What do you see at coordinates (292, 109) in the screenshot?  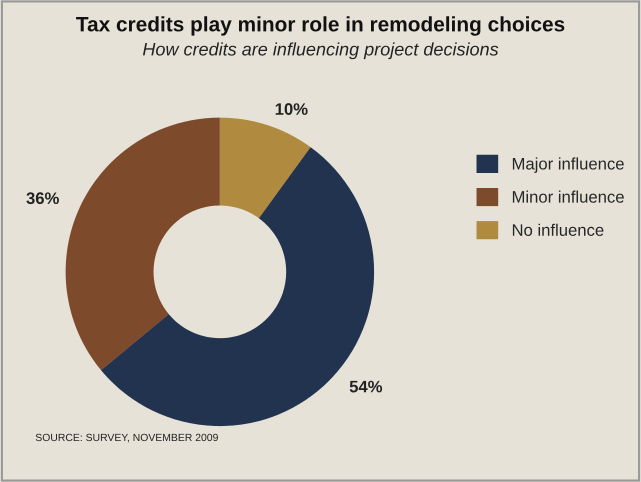 I see `data-label: 10%` at bounding box center [292, 109].